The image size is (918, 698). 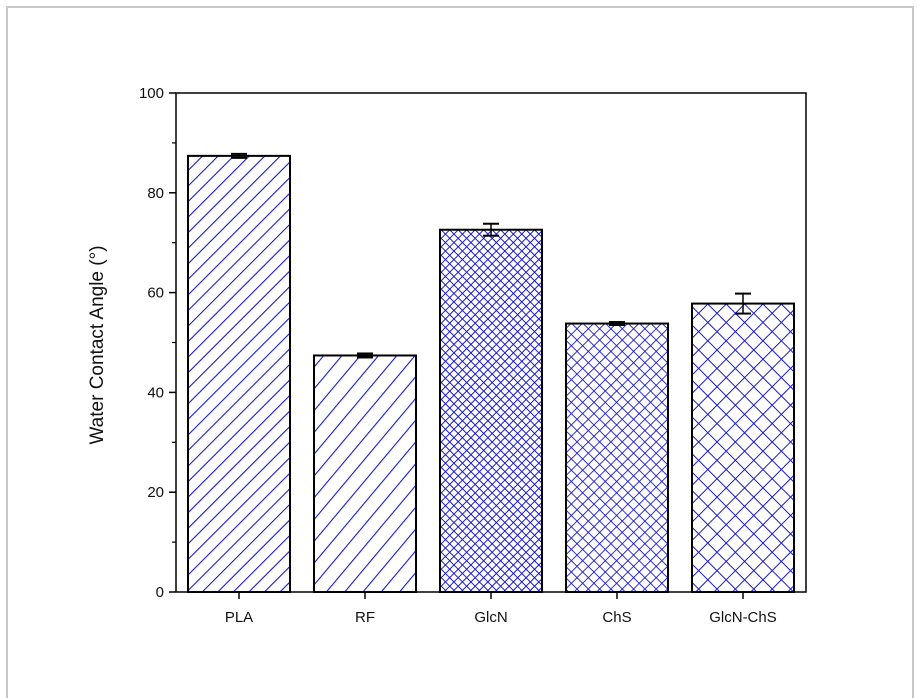 What do you see at coordinates (617, 457) in the screenshot?
I see `bar-chs` at bounding box center [617, 457].